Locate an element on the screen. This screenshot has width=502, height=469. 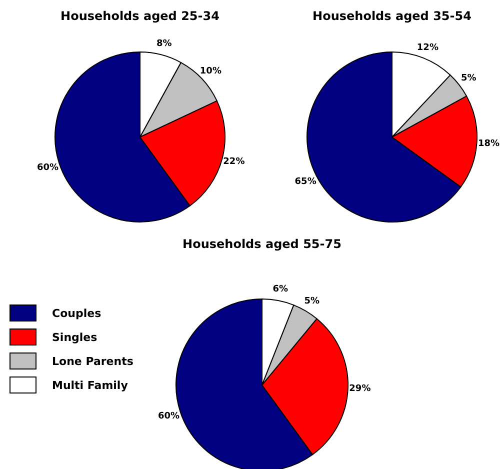
data-label: 29% is located at coordinates (360, 389).